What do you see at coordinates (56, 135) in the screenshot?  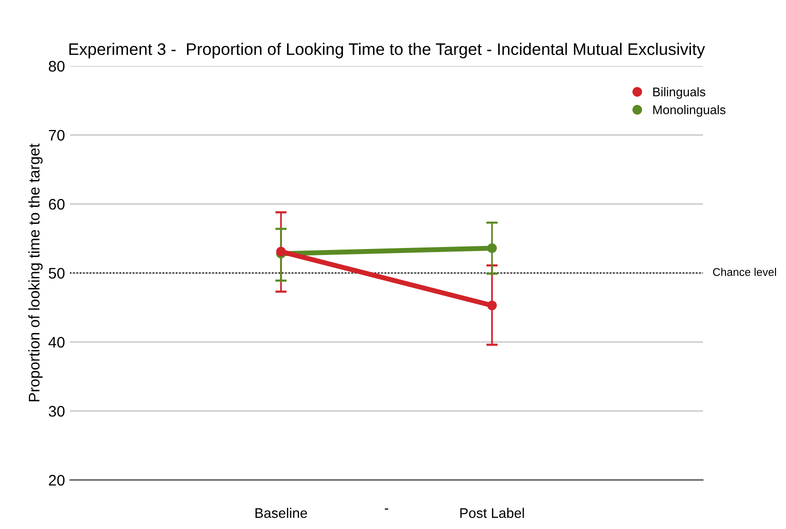 I see `y-tick-label: 70` at bounding box center [56, 135].